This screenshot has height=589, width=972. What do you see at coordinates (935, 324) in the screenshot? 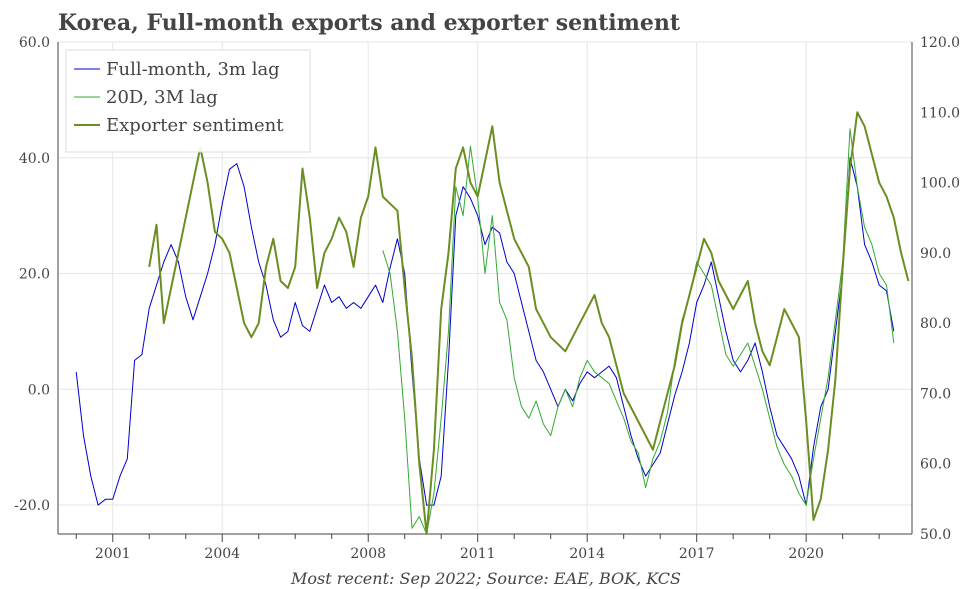
I see `y-right-tick-label: 80.0` at bounding box center [935, 324].